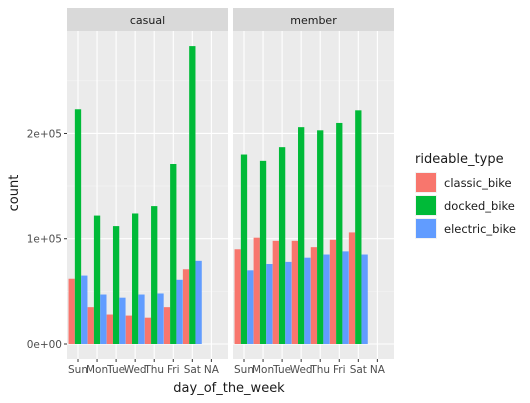  I want to click on bar-casual-classic_bike-Wed, so click(129, 329).